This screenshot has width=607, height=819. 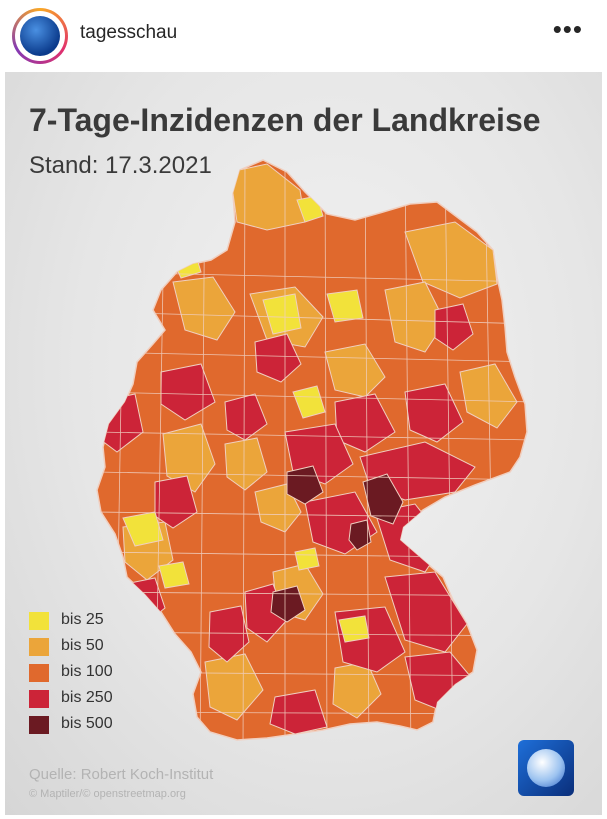 What do you see at coordinates (278, 508) in the screenshot?
I see `district-thuringia-west` at bounding box center [278, 508].